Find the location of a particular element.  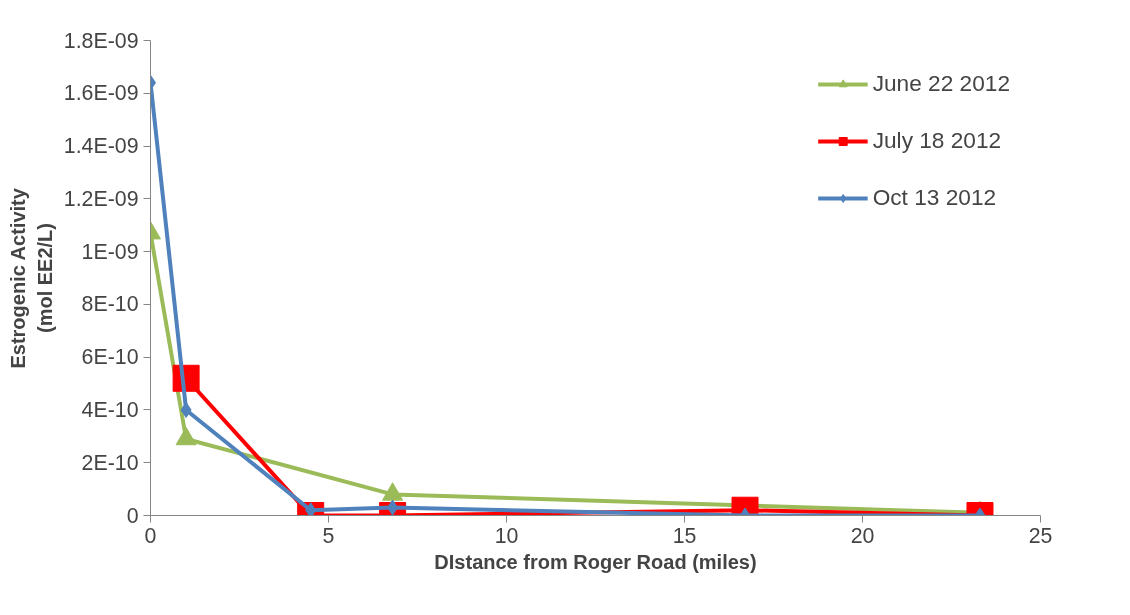

legend-label: July 18 2012 is located at coordinates (937, 140).